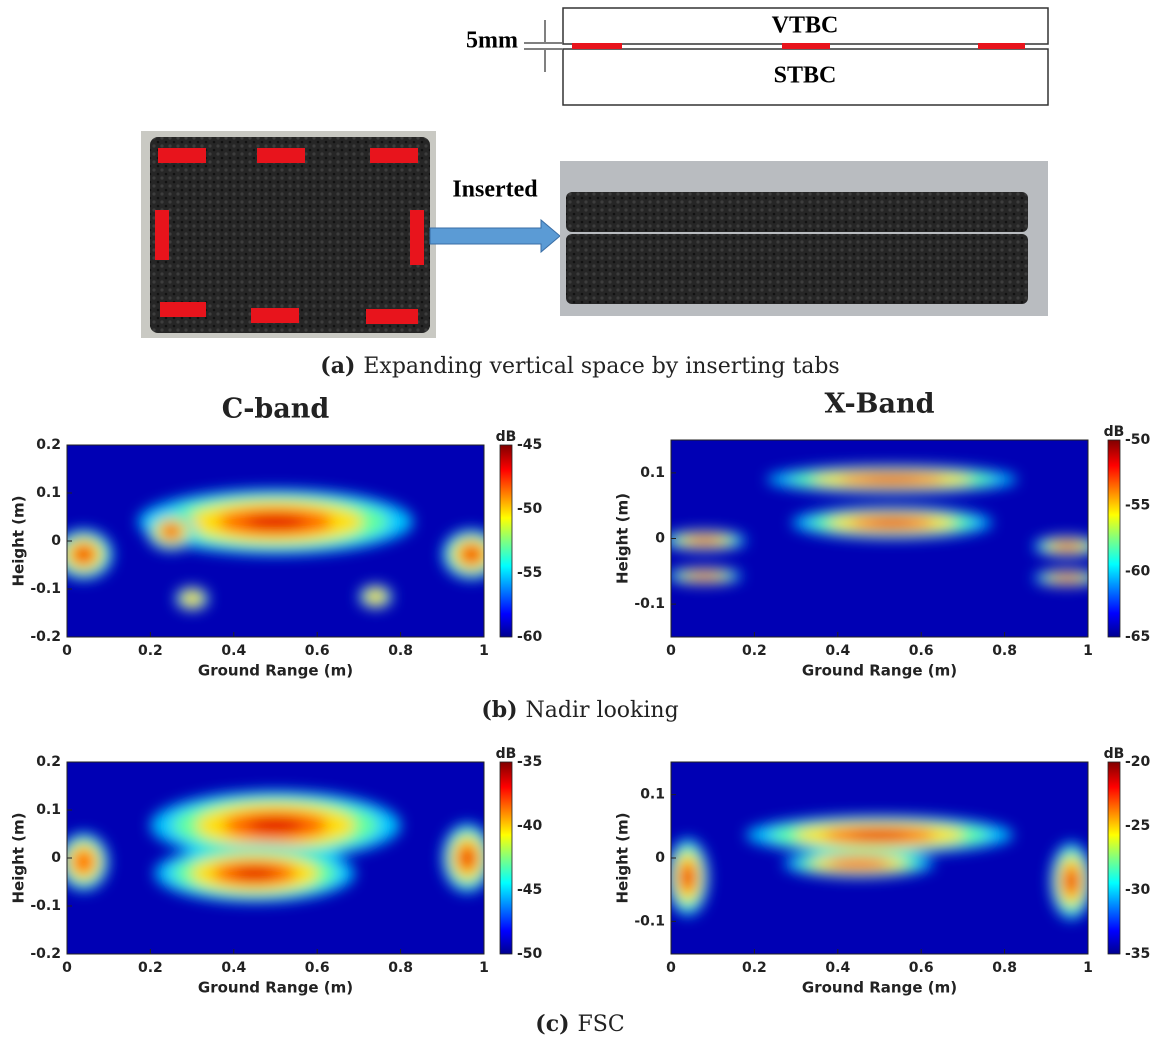  What do you see at coordinates (499, 710) in the screenshot?
I see `caption-label: (b)` at bounding box center [499, 710].